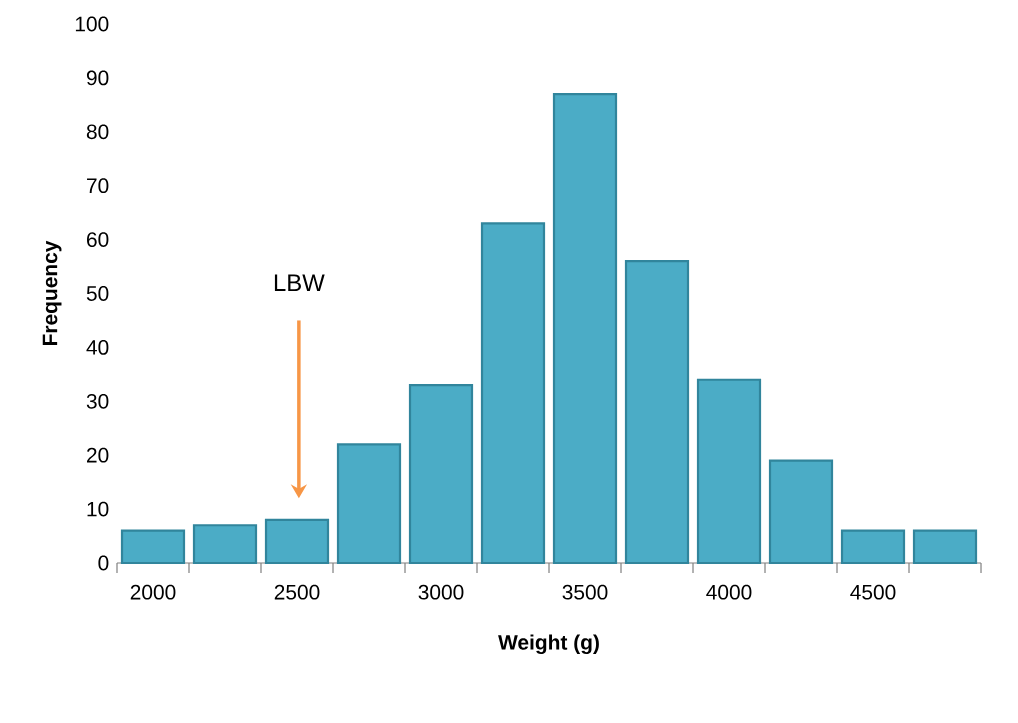 The image size is (1018, 723). What do you see at coordinates (297, 592) in the screenshot?
I see `x-tick-label: 2500` at bounding box center [297, 592].